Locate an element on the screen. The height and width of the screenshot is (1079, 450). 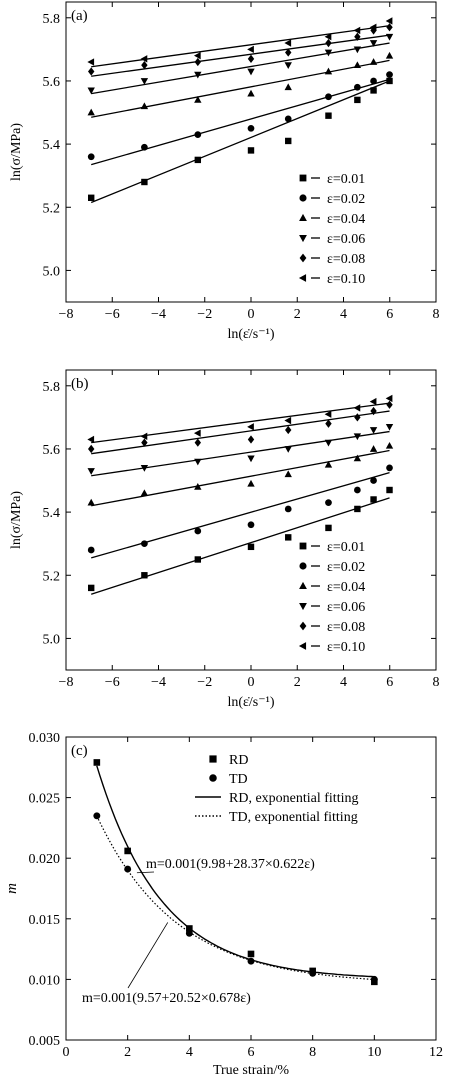
legend-label: ε=0.01 is located at coordinates (346, 547).